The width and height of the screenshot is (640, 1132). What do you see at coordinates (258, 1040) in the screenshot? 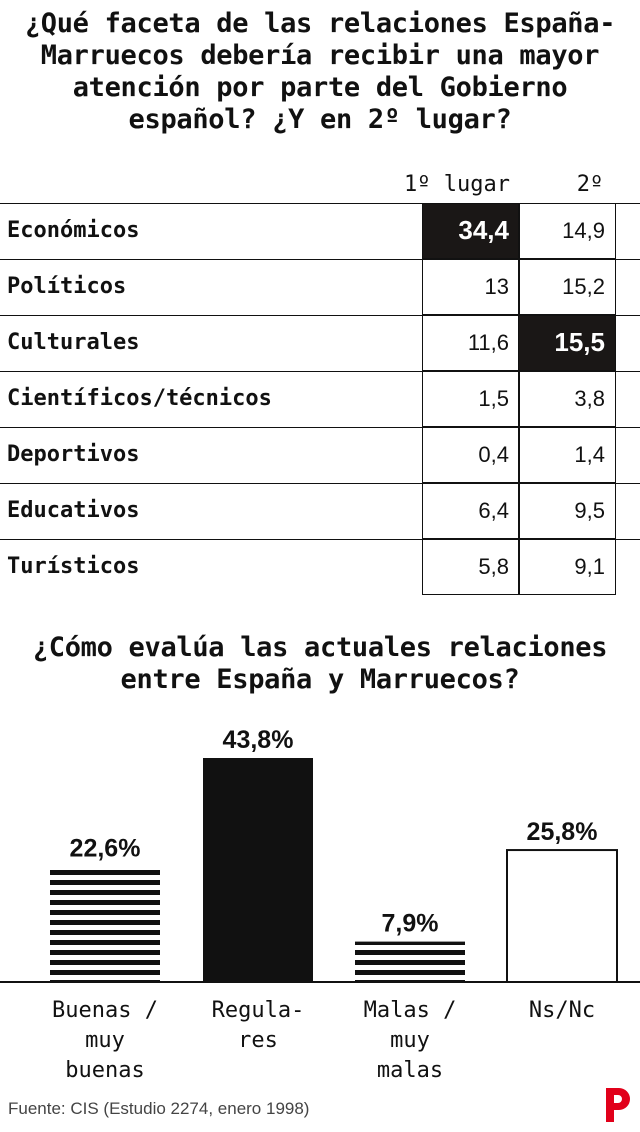
I see `category-label-line: res` at bounding box center [258, 1040].